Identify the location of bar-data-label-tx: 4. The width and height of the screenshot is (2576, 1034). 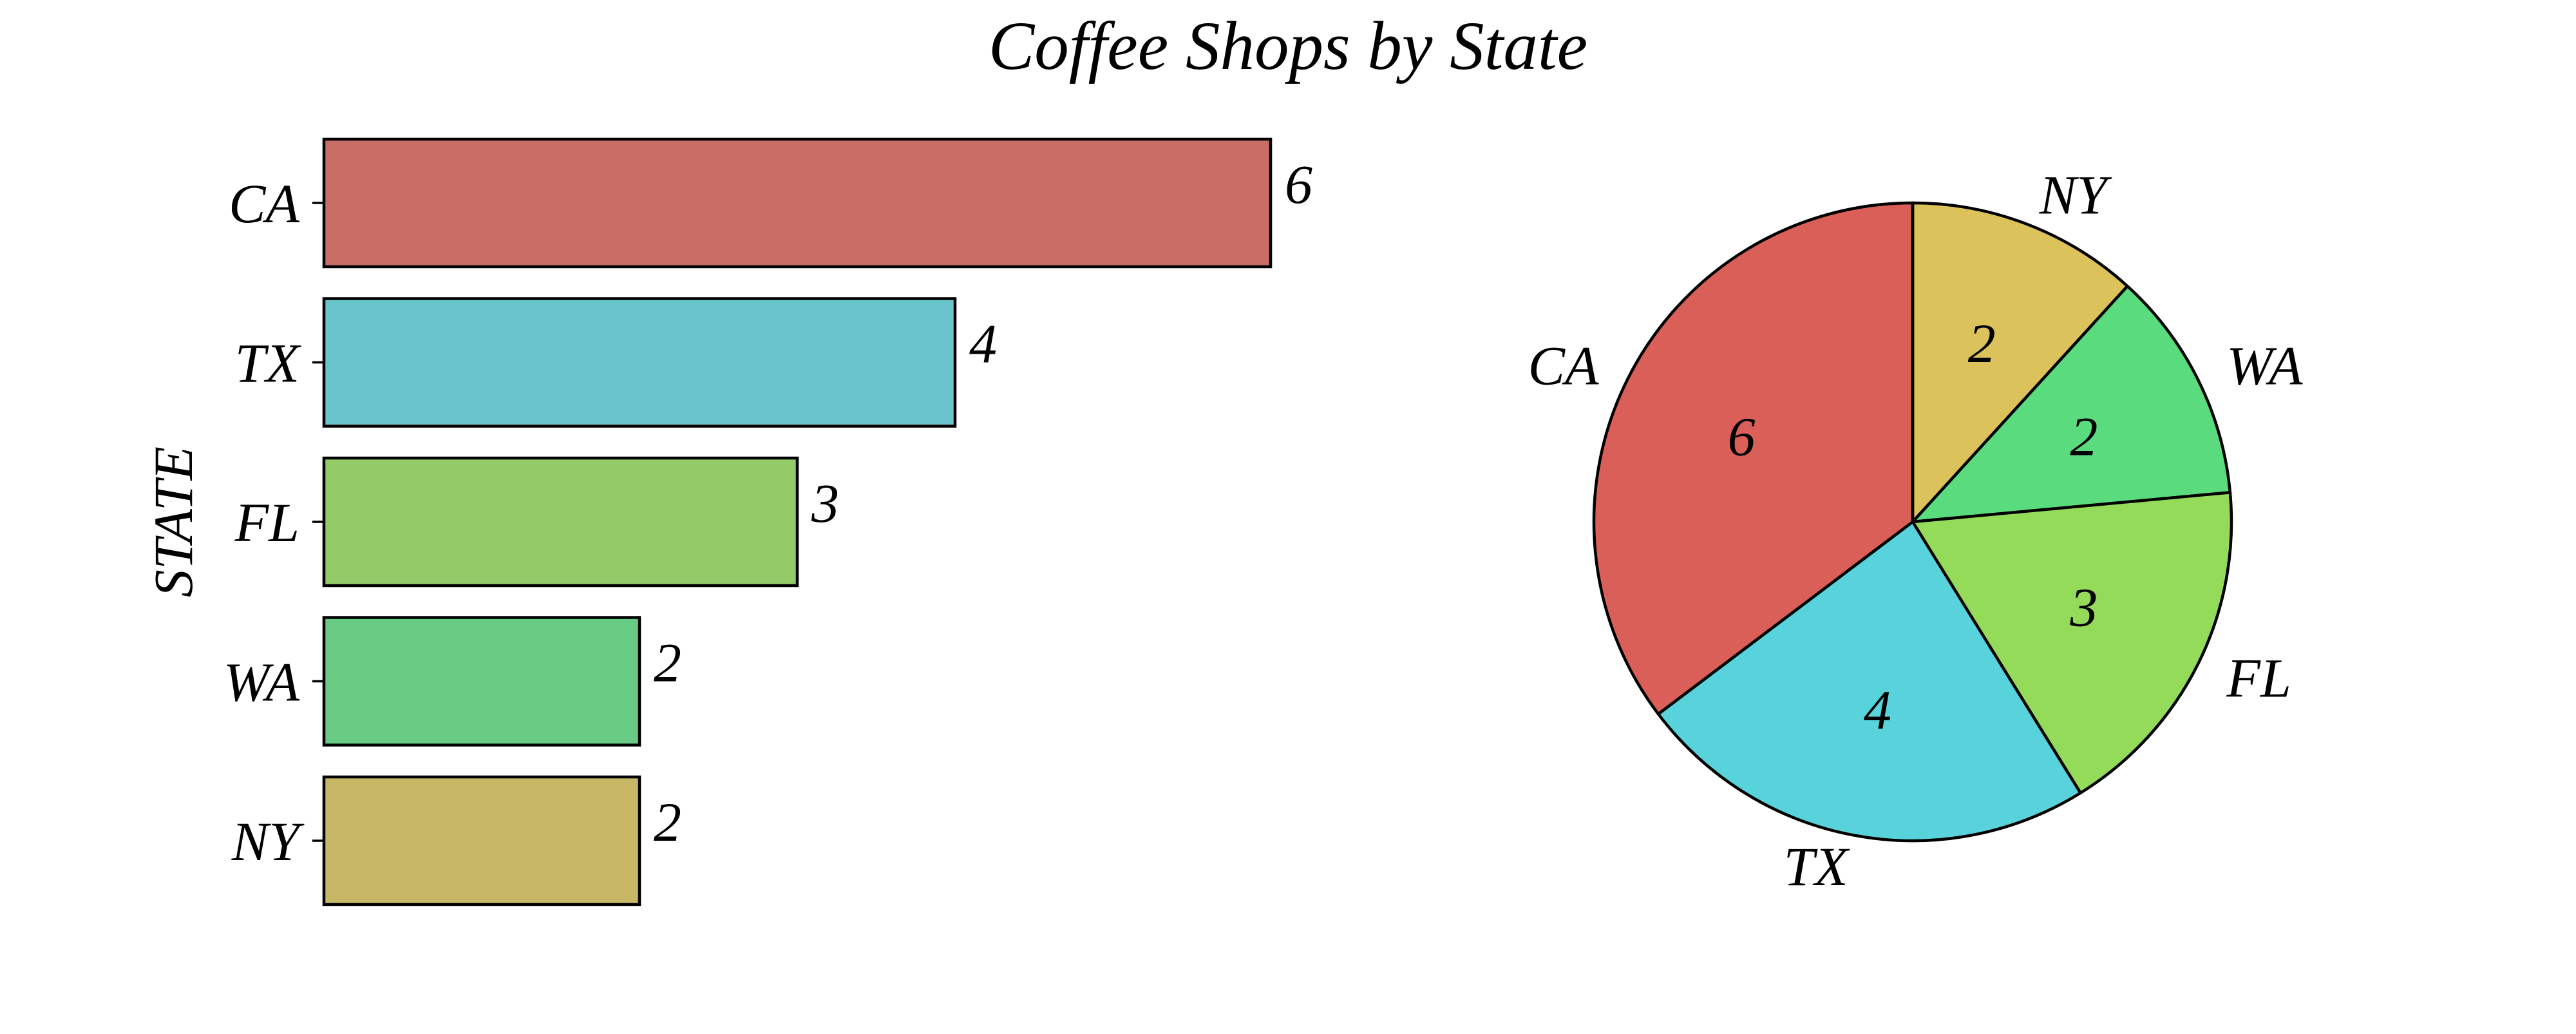
(983, 344).